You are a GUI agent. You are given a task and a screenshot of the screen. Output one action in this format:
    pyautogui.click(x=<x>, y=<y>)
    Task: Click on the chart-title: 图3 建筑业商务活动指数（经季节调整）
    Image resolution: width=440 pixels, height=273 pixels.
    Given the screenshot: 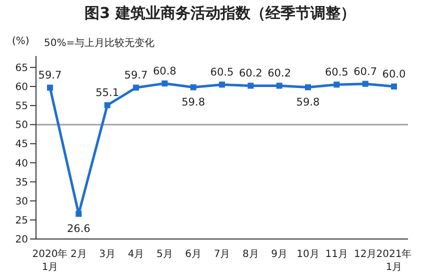 What is the action you would take?
    pyautogui.click(x=220, y=13)
    